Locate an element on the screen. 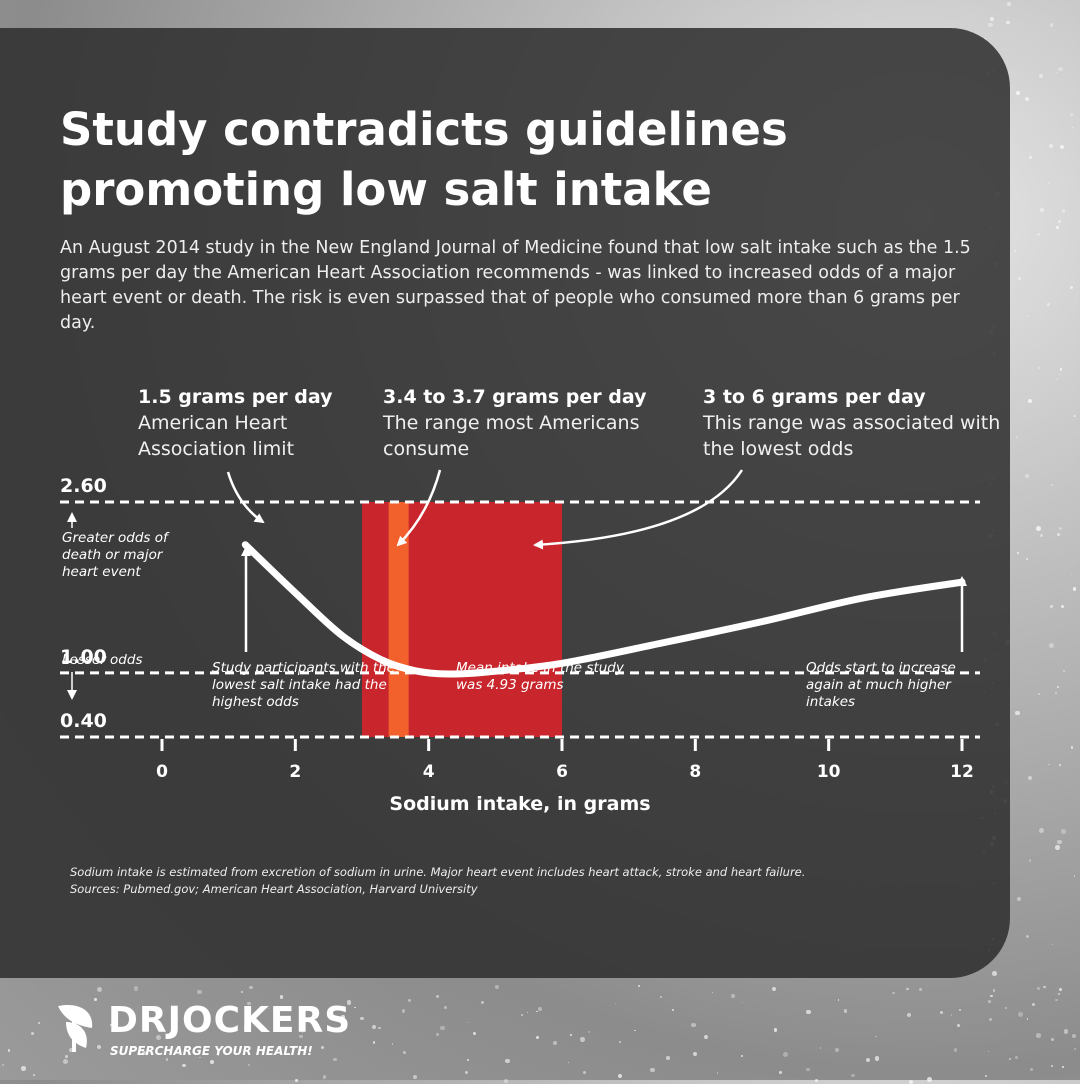 Image resolution: width=1080 pixels, height=1084 pixels. x-tick-label: 2 is located at coordinates (295, 772).